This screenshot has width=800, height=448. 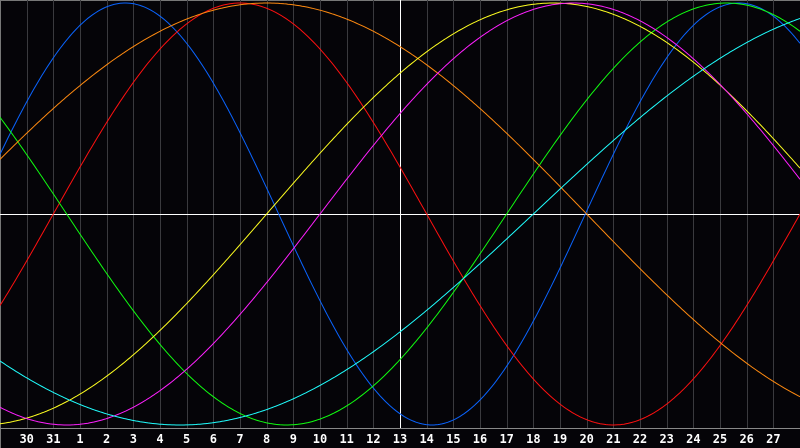 I want to click on x-tick-label: 30, so click(x=26, y=439).